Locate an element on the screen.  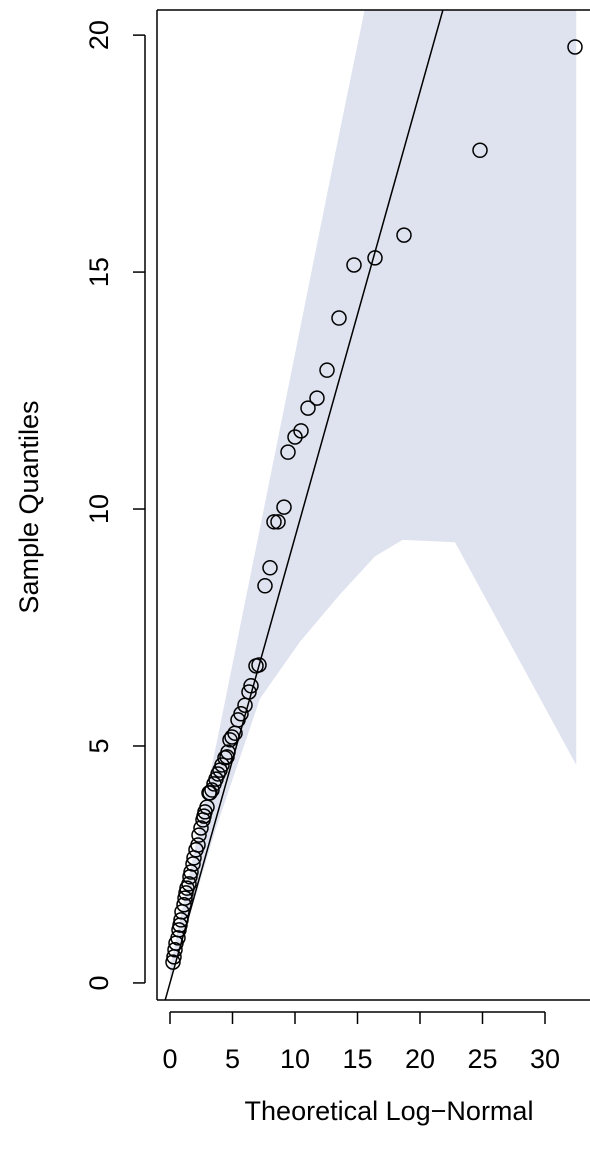
x-tick-label: 25 is located at coordinates (482, 1059).